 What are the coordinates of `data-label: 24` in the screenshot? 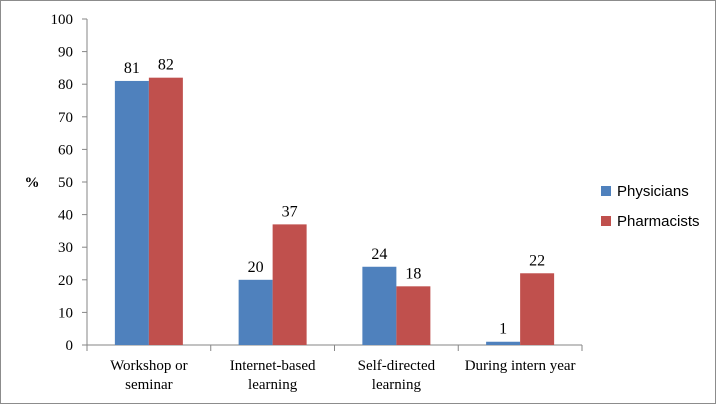 It's located at (379, 254).